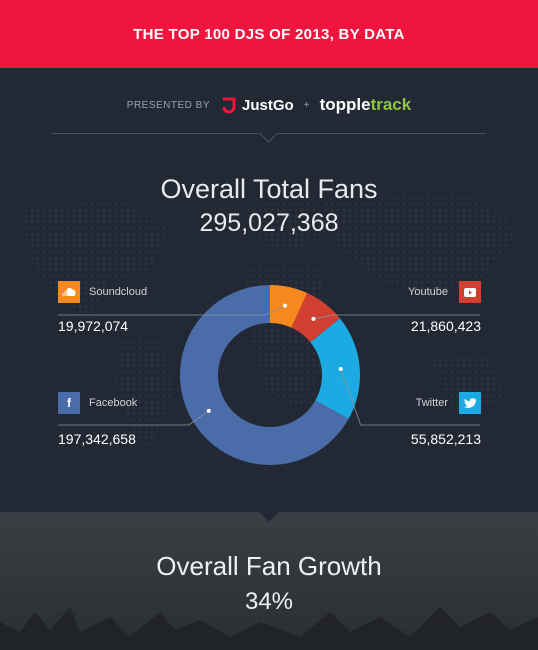  What do you see at coordinates (340, 368) in the screenshot?
I see `slice-dot-twitter` at bounding box center [340, 368].